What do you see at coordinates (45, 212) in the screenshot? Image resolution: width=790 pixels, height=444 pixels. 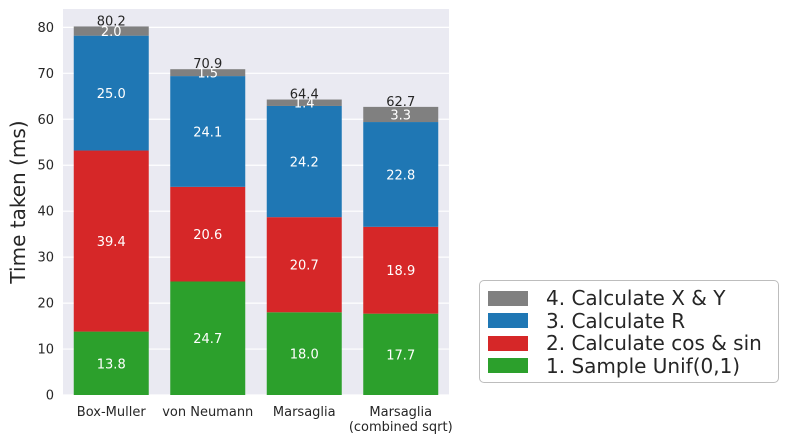 I see `y-tick-label: 40` at bounding box center [45, 212].